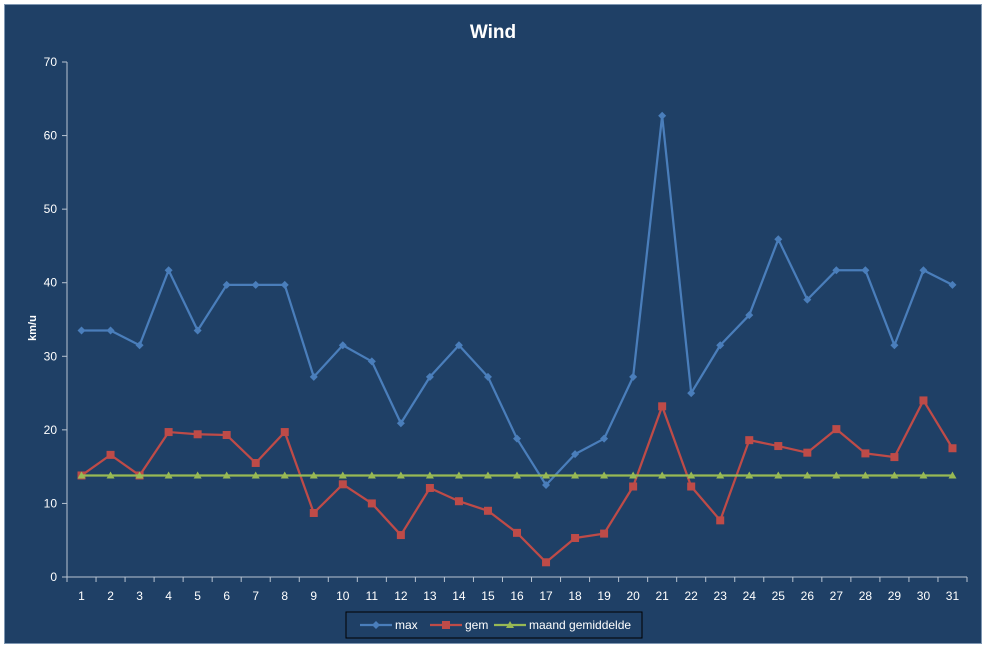  I want to click on x-tick-label: 14, so click(459, 596).